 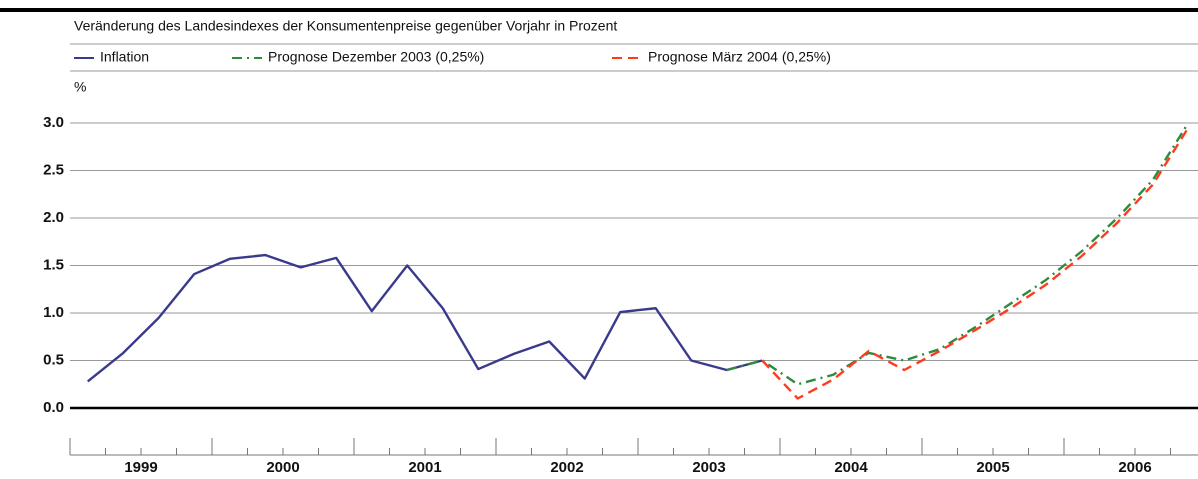 What do you see at coordinates (53, 122) in the screenshot?
I see `y-tick-label: 3.0` at bounding box center [53, 122].